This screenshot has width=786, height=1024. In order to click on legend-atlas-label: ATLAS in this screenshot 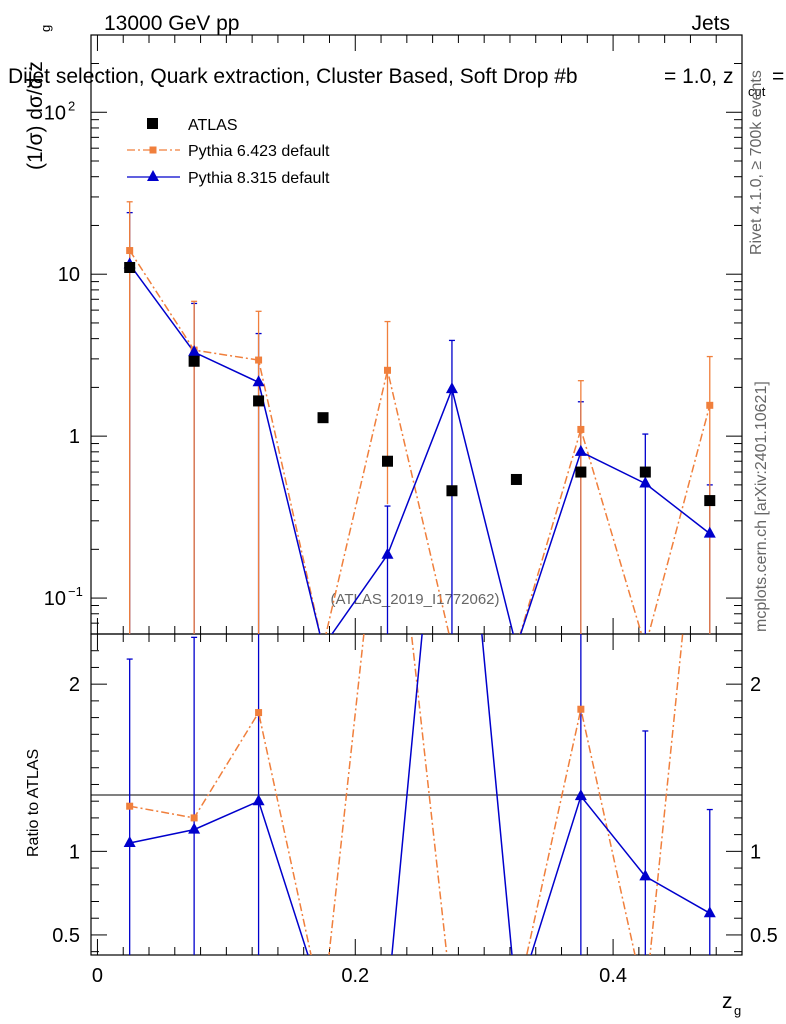, I will do `click(213, 125)`.